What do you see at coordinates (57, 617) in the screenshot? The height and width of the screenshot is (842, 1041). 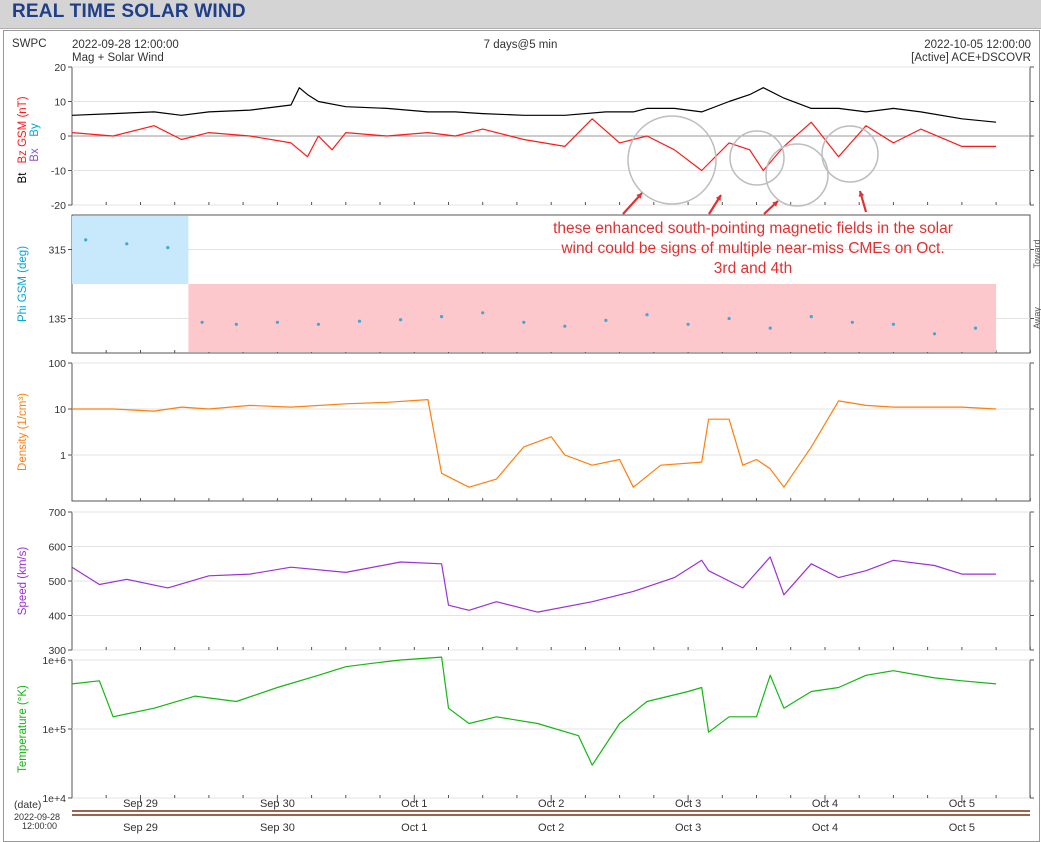 I see `y-tick-label: 400` at bounding box center [57, 617].